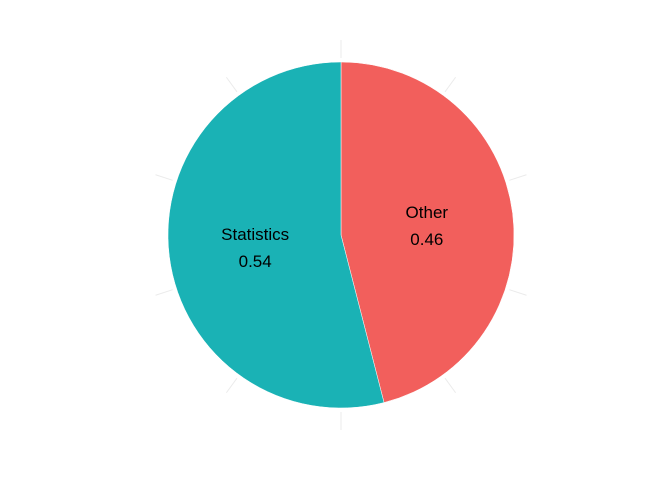 Image resolution: width=672 pixels, height=480 pixels. Describe the element at coordinates (334, 237) in the screenshot. I see `slice-labels: Other 0.46 Statistics 0.54` at that location.